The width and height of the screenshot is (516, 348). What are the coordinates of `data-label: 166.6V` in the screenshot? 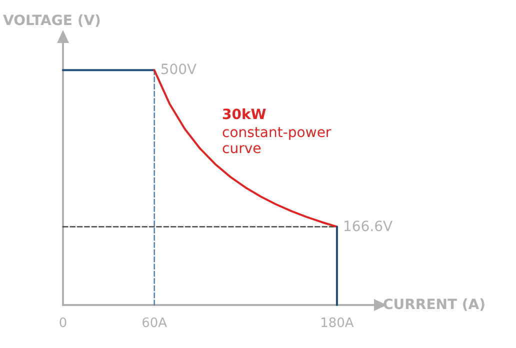 It's located at (368, 226).